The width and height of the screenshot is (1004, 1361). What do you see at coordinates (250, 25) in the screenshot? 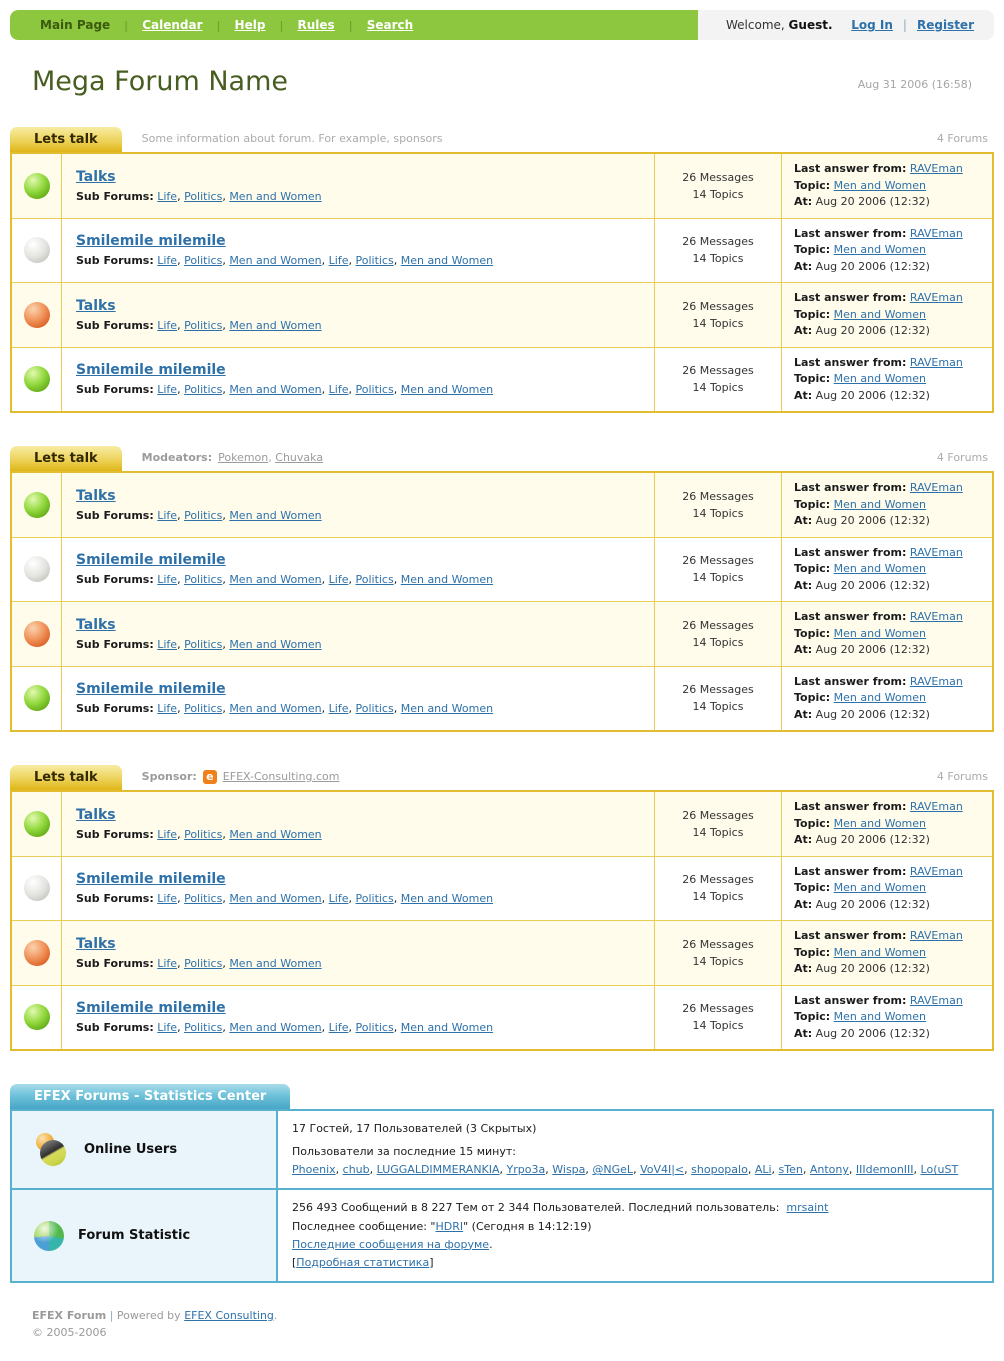
I see `nav-help: Help` at bounding box center [250, 25].